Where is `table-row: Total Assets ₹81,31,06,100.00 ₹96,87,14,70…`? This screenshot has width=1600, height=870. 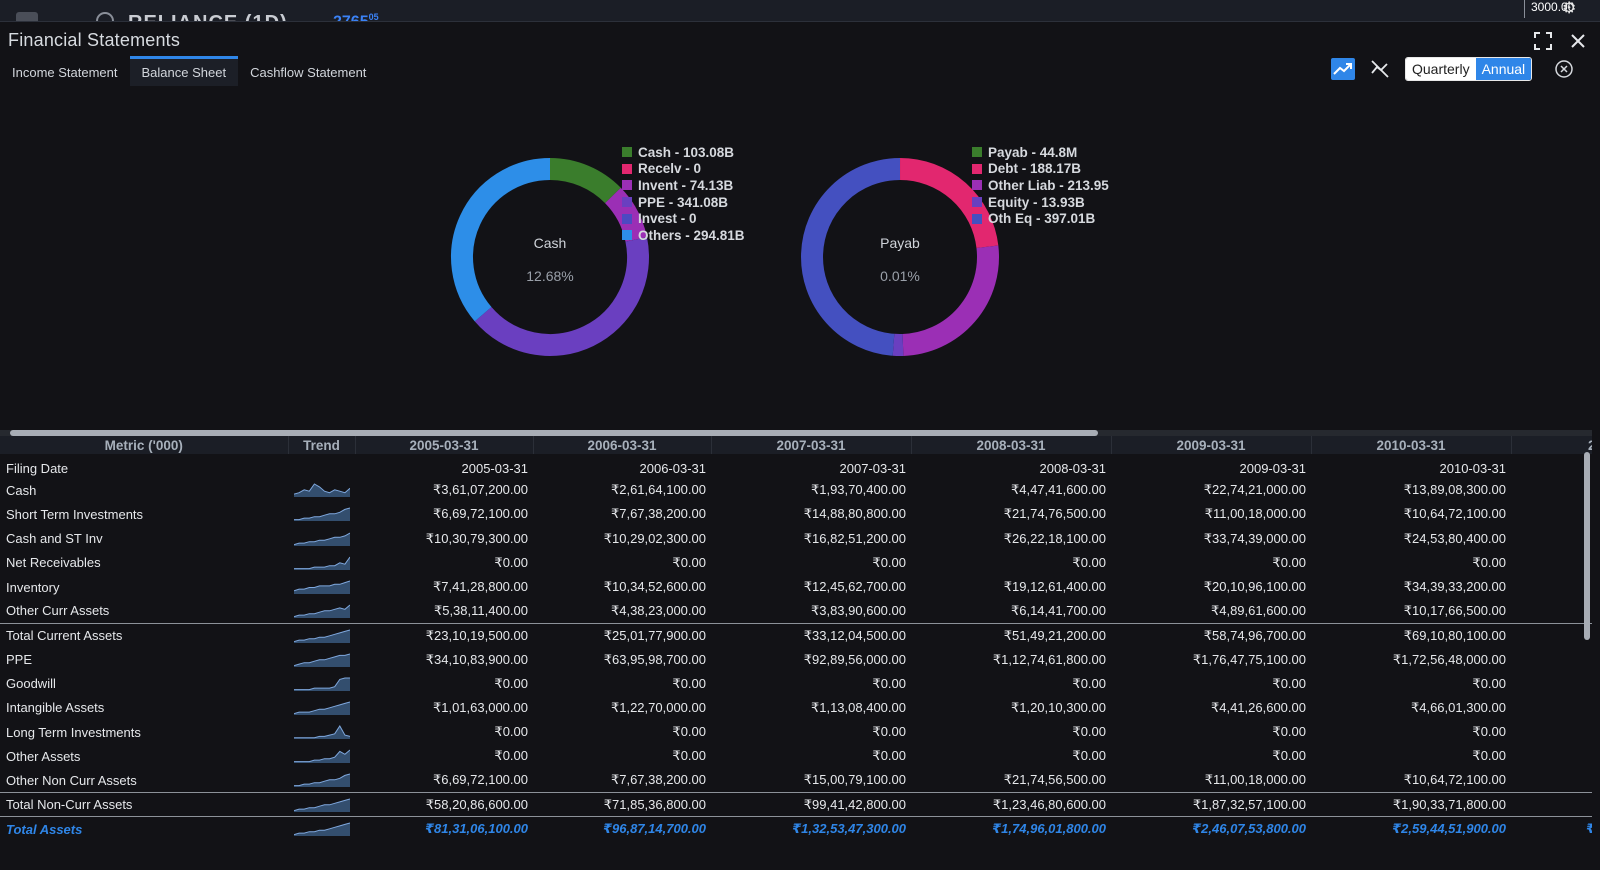 table-row: Total Assets ₹81,31,06,100.00 ₹96,87,14,70… is located at coordinates (796, 828).